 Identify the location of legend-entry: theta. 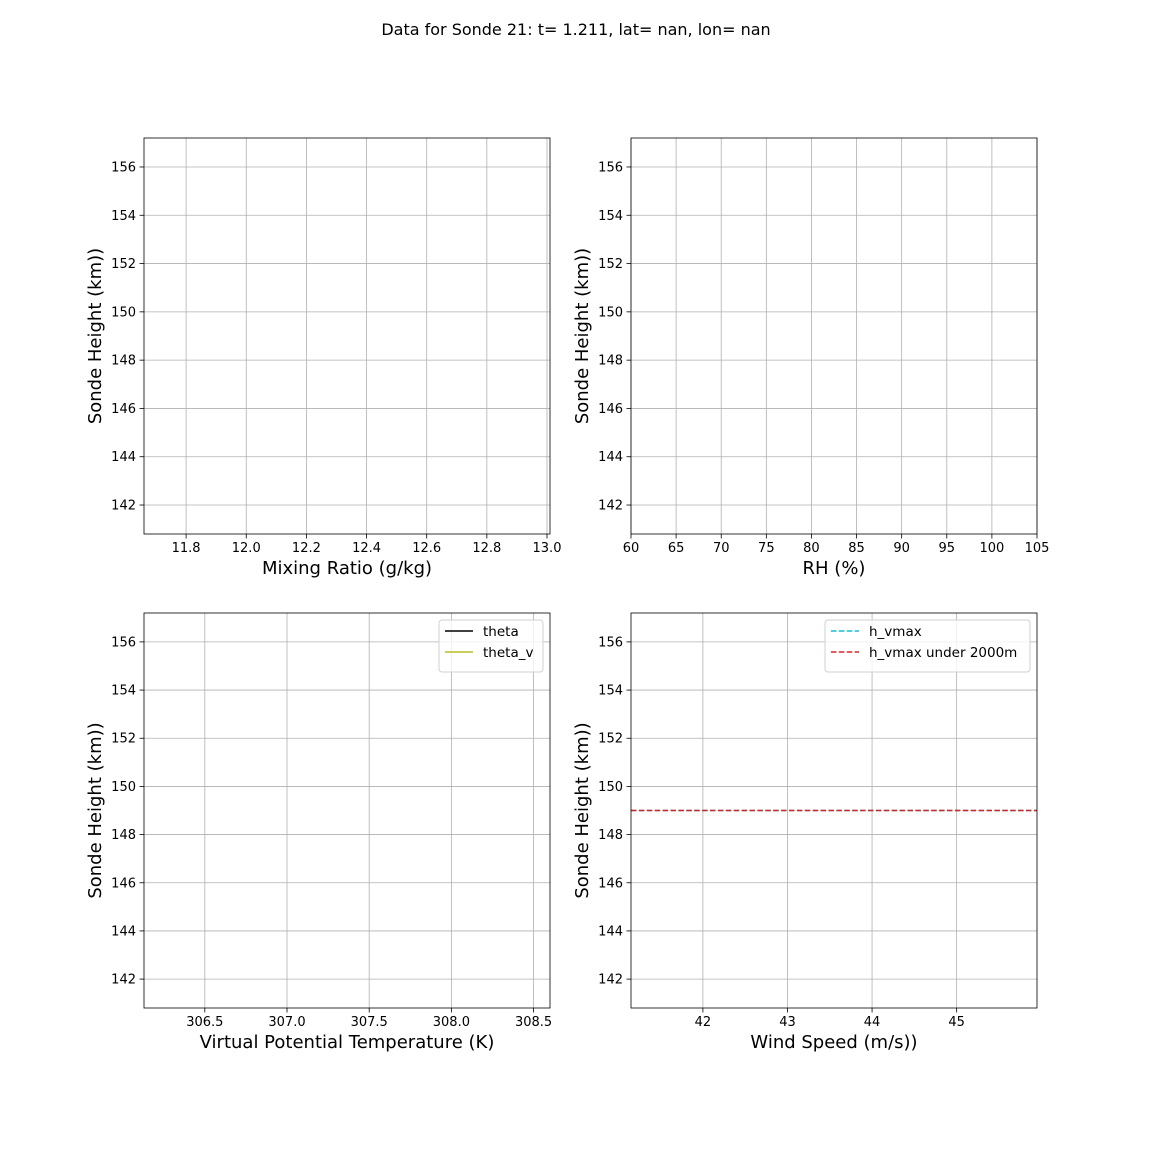
(501, 632).